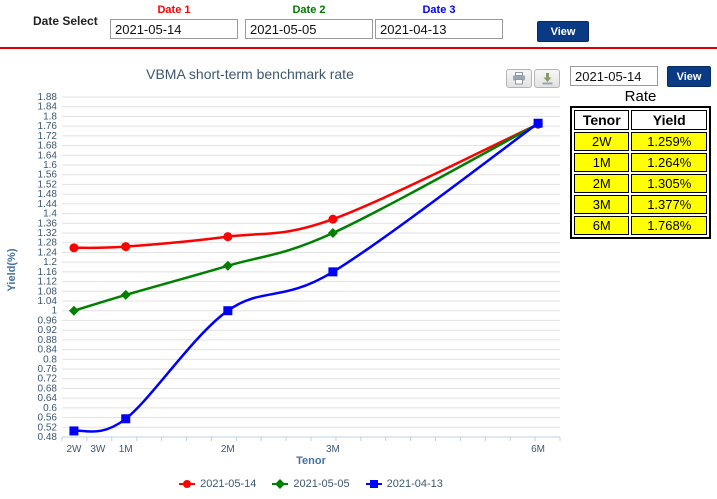 The height and width of the screenshot is (499, 717). What do you see at coordinates (98, 449) in the screenshot?
I see `x-tick-label: 3W` at bounding box center [98, 449].